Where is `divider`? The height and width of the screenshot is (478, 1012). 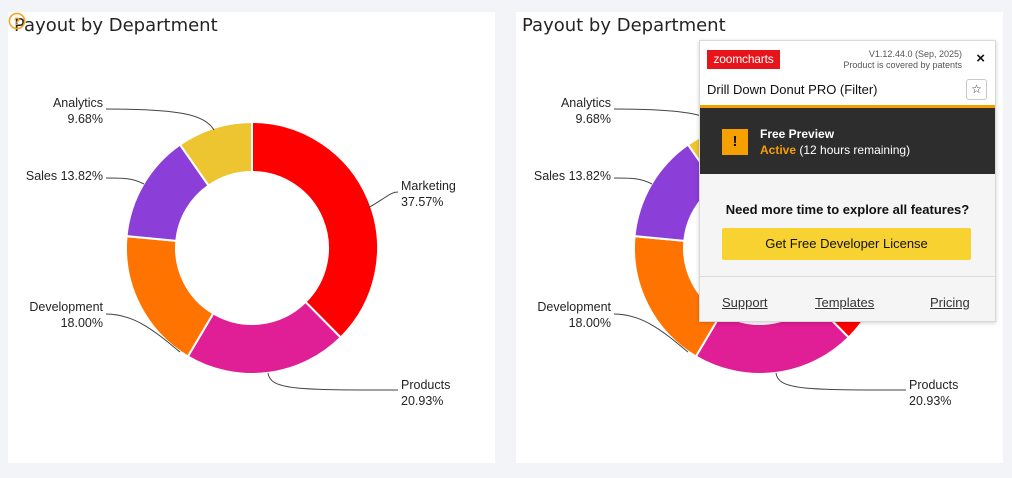 divider is located at coordinates (847, 276).